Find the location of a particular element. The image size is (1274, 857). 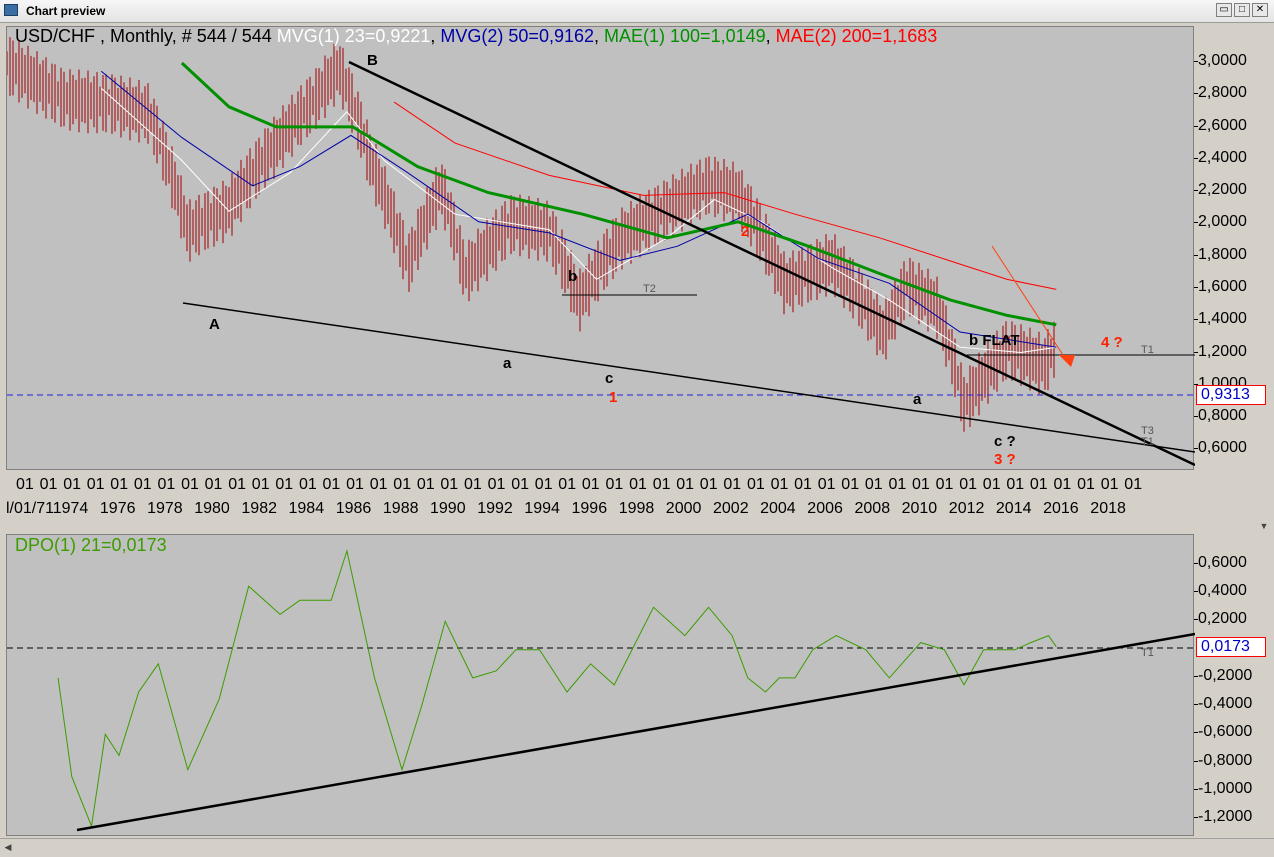

wave-label-2: 2 is located at coordinates (745, 231).